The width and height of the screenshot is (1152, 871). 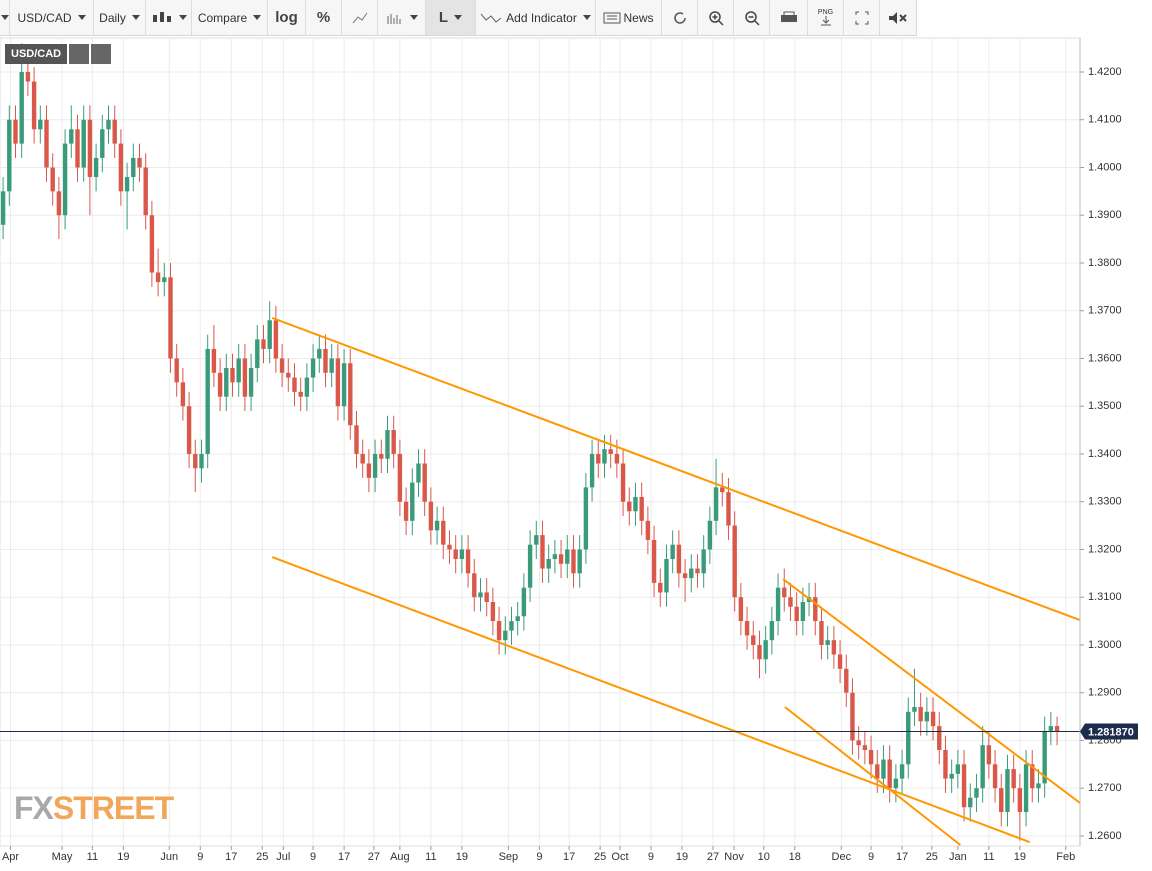 What do you see at coordinates (94, 808) in the screenshot?
I see `watermark: FXSTREET` at bounding box center [94, 808].